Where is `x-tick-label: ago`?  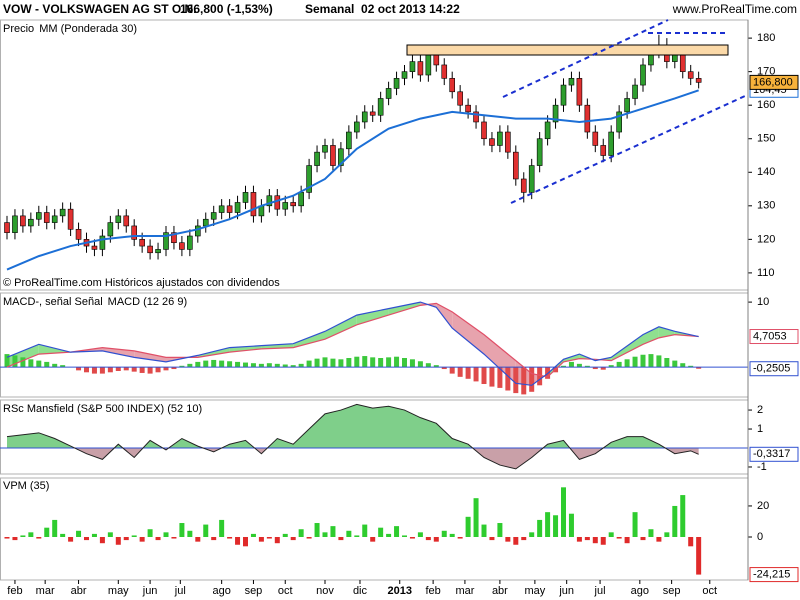
x-tick-label: ago is located at coordinates (640, 591).